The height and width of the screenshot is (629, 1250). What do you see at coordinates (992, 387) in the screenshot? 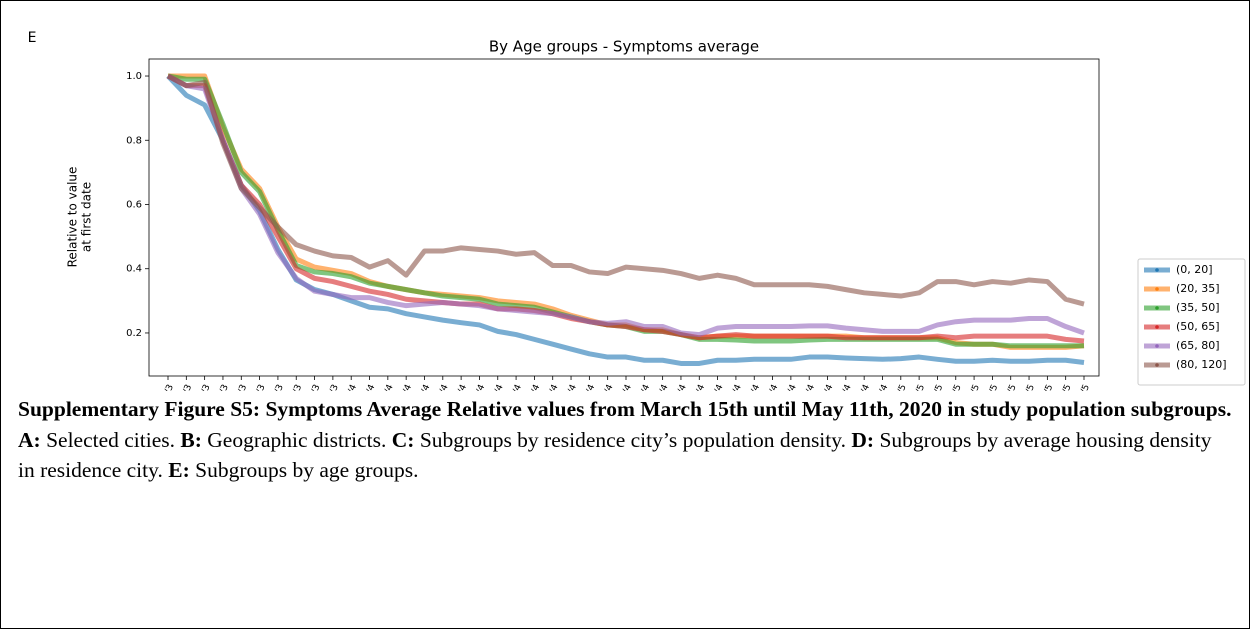
I see `x-tick-label: 6/5` at bounding box center [992, 387].